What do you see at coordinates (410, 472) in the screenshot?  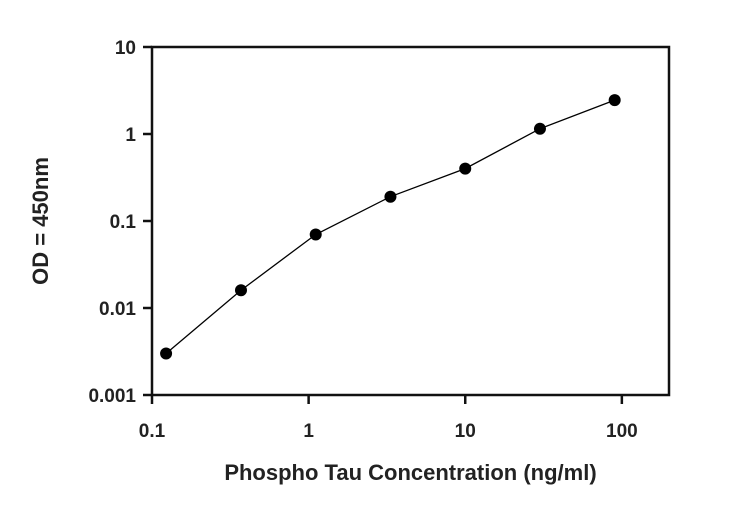 I see `x-axis-title: Phospho Tau Concentration (ng/ml)` at bounding box center [410, 472].